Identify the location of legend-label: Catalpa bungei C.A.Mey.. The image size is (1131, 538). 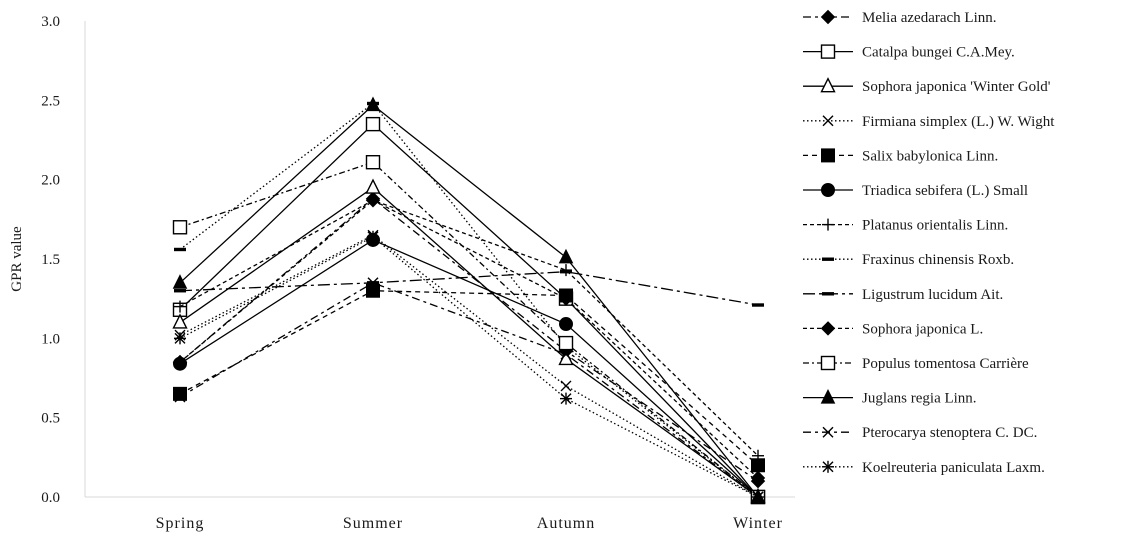
(938, 53).